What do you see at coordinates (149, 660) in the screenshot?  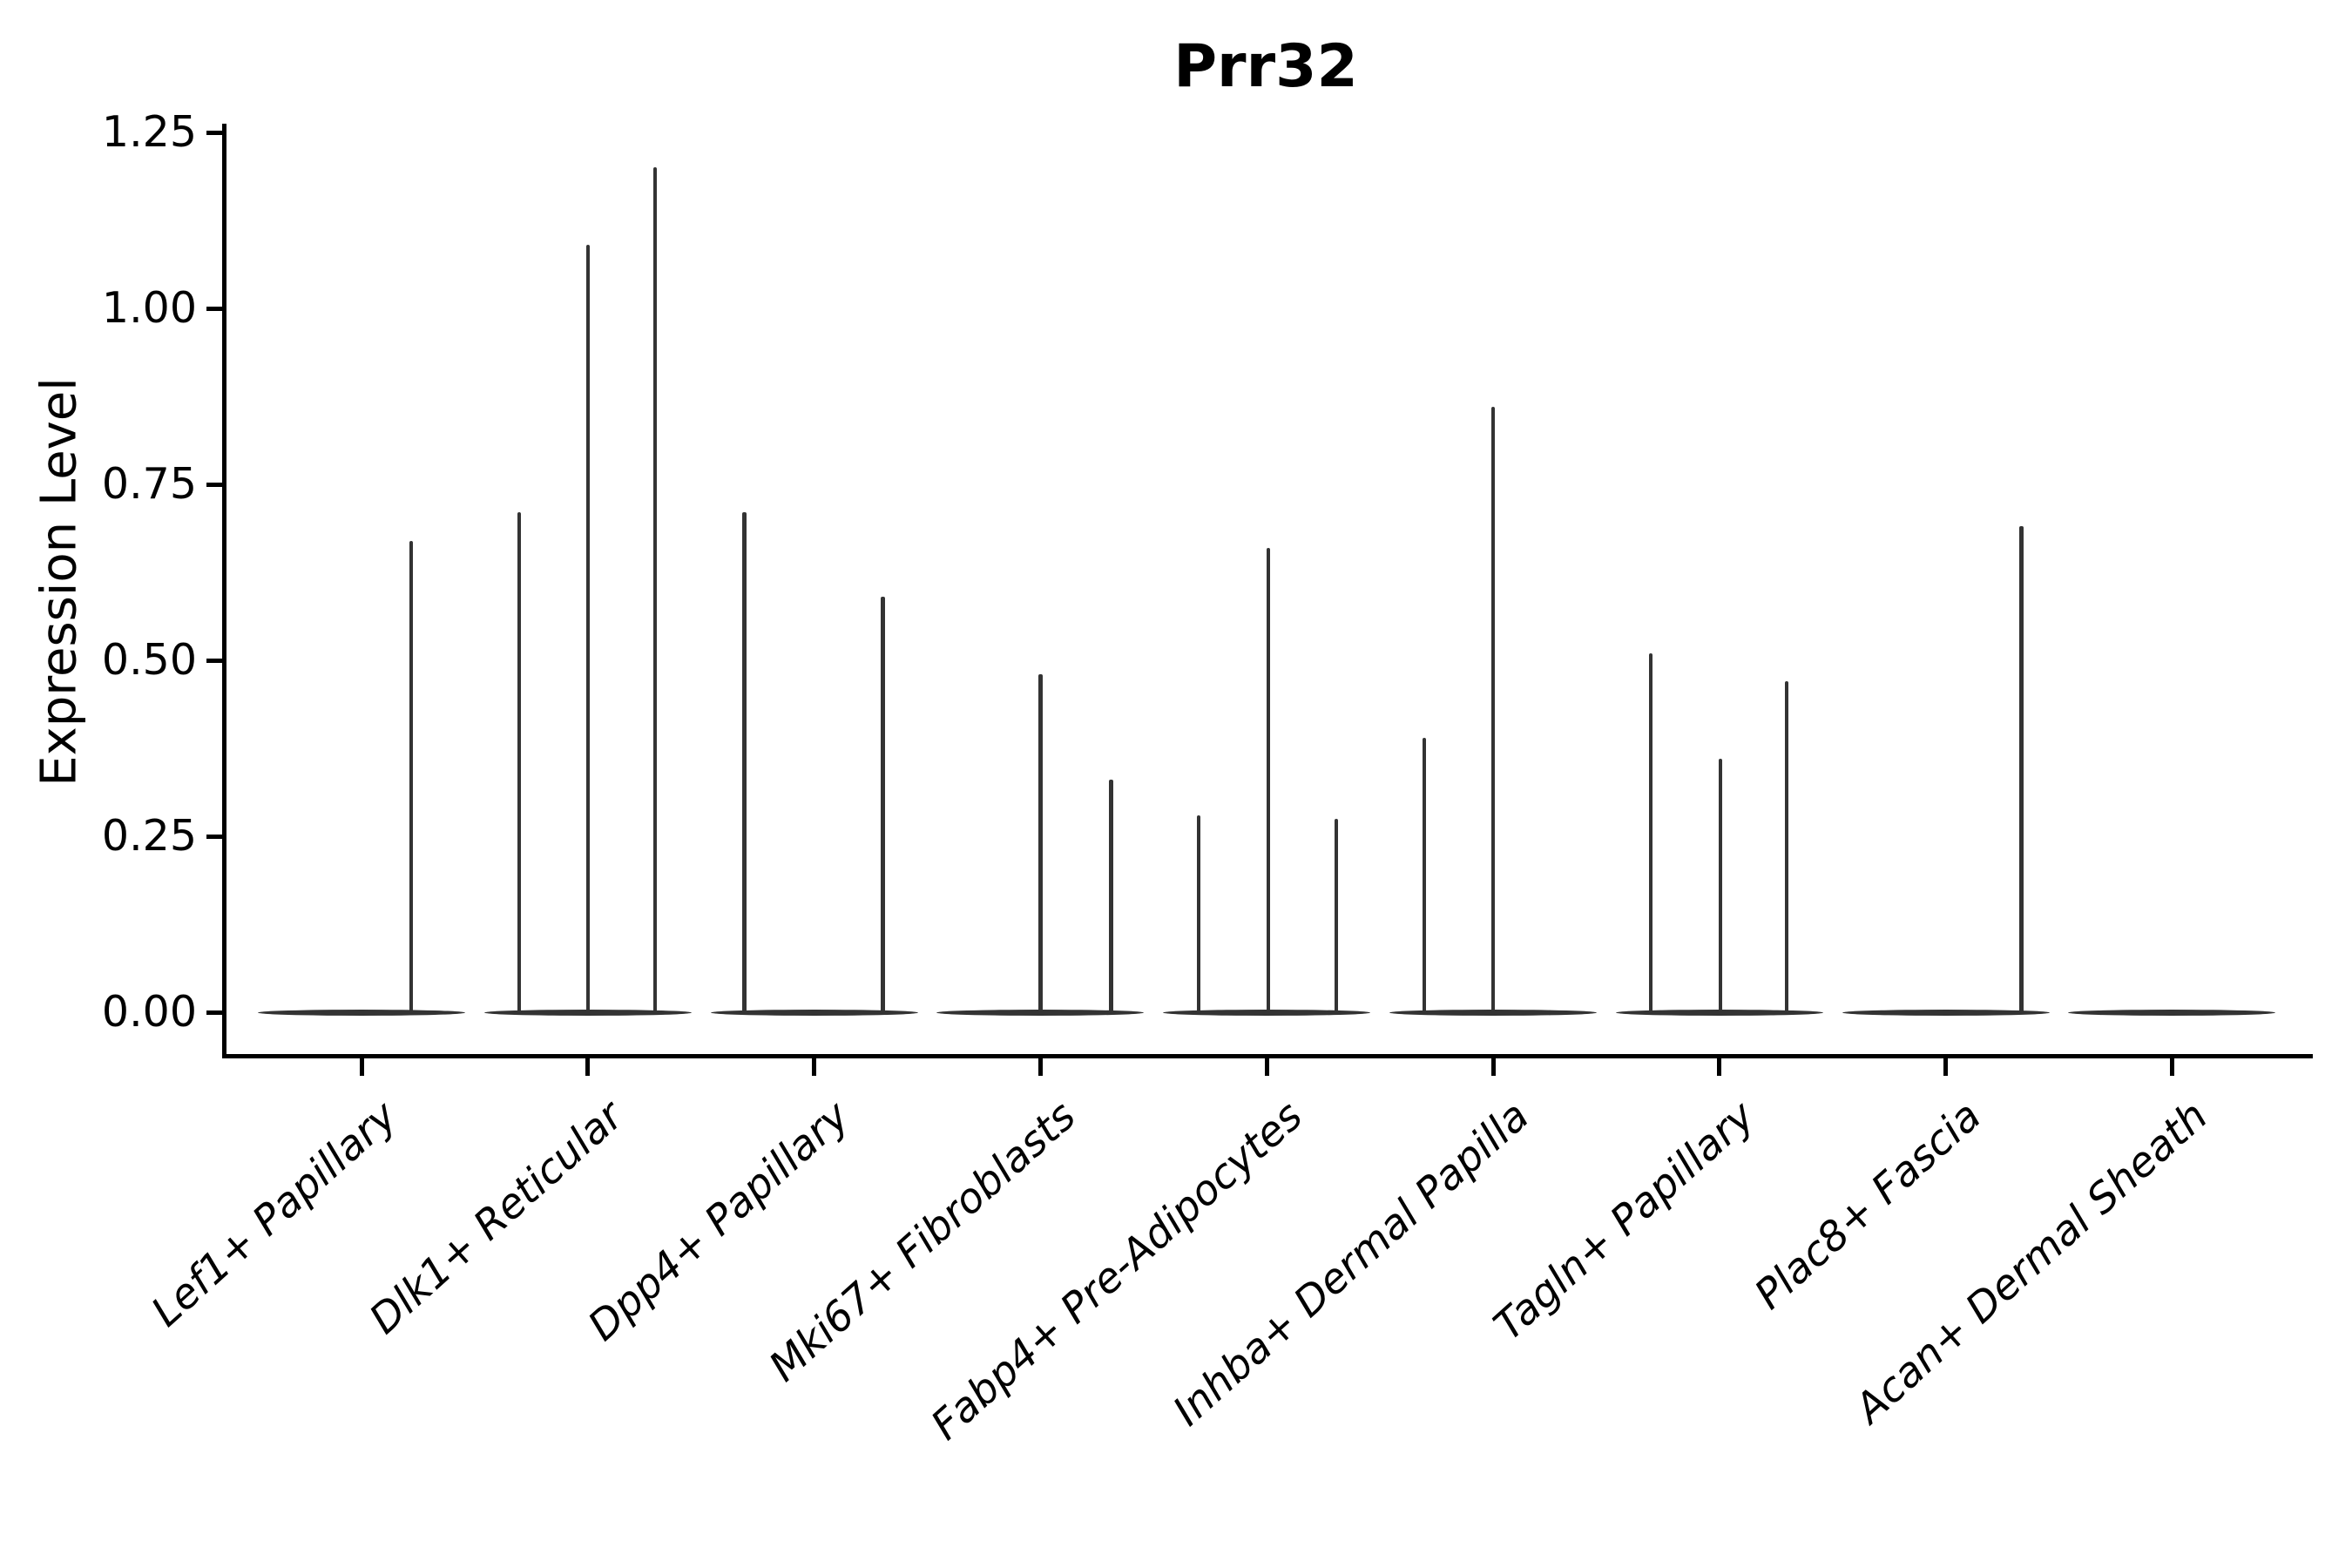 I see `y-tick-label: 0.50` at bounding box center [149, 660].